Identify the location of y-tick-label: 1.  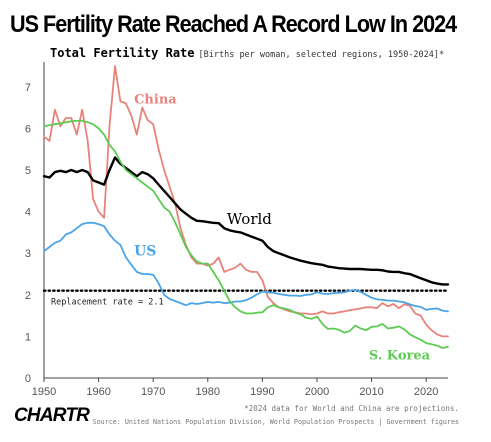
(28, 337).